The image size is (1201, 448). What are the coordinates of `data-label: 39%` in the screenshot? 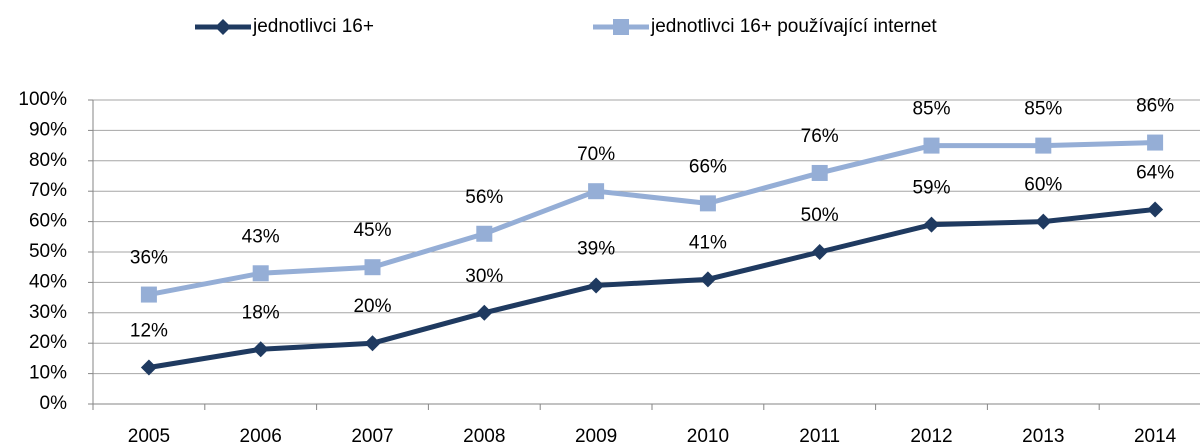 It's located at (596, 248).